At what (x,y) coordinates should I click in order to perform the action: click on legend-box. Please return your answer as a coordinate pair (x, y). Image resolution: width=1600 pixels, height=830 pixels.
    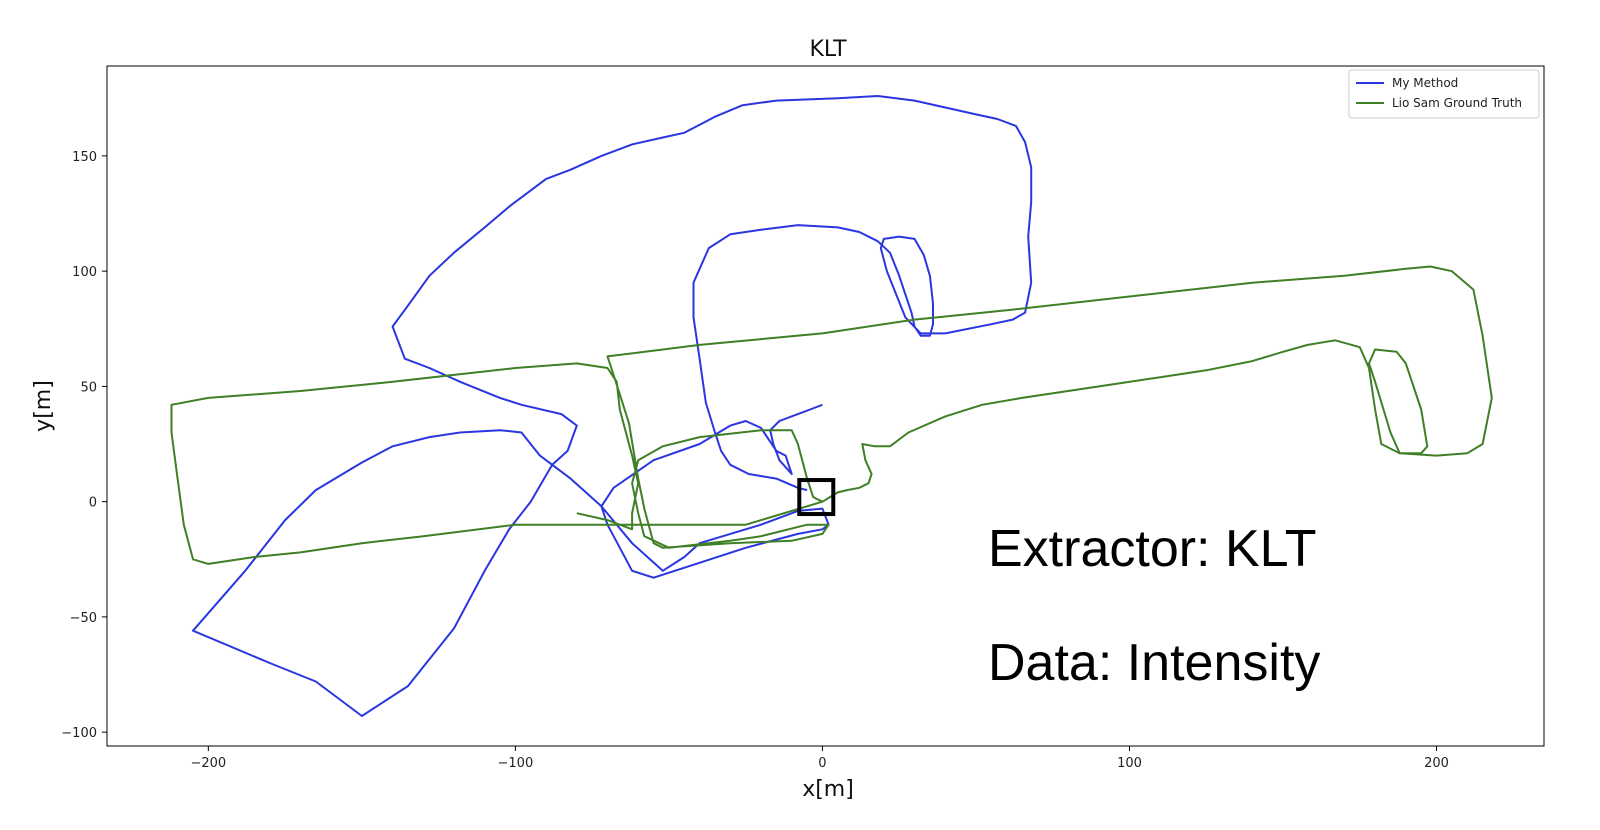
    Looking at the image, I should click on (1444, 94).